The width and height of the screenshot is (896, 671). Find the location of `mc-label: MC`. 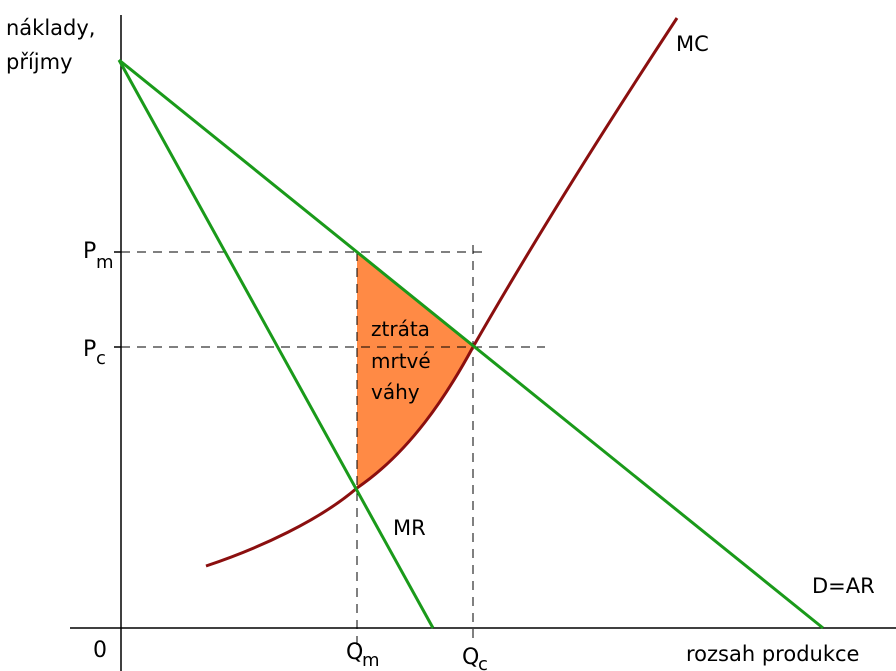

mc-label: MC is located at coordinates (692, 44).